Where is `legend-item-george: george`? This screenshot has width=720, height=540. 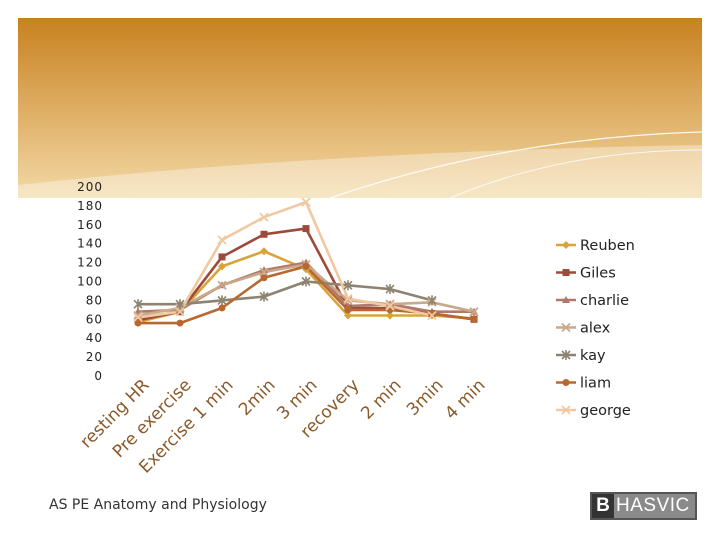 legend-item-george: george is located at coordinates (593, 411).